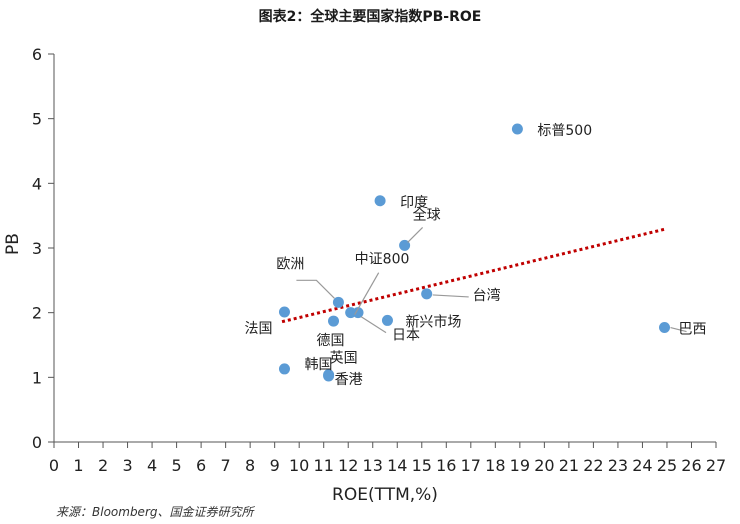  Describe the element at coordinates (385, 495) in the screenshot. I see `x-axis-title: ROE(TTM,%)` at that location.